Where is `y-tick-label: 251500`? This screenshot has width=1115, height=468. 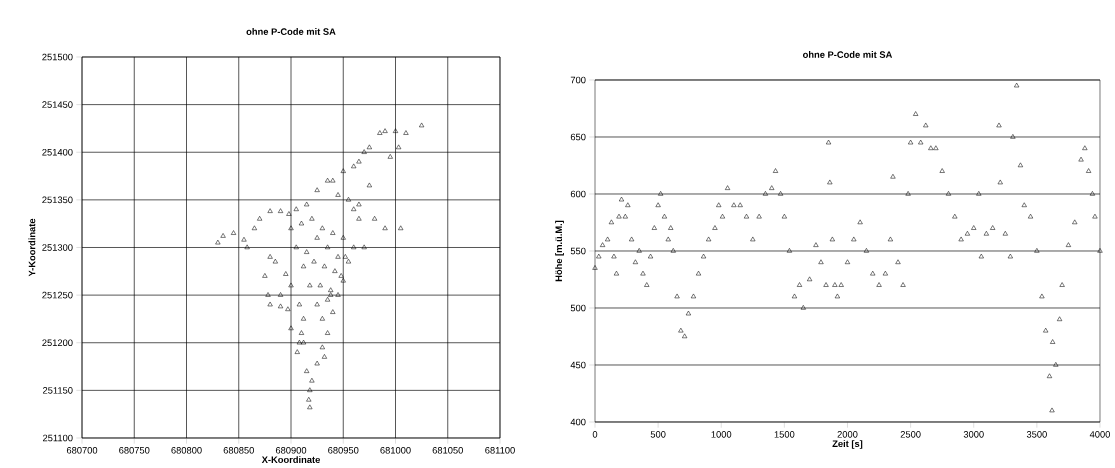 y-tick-label: 251500 is located at coordinates (57, 57).